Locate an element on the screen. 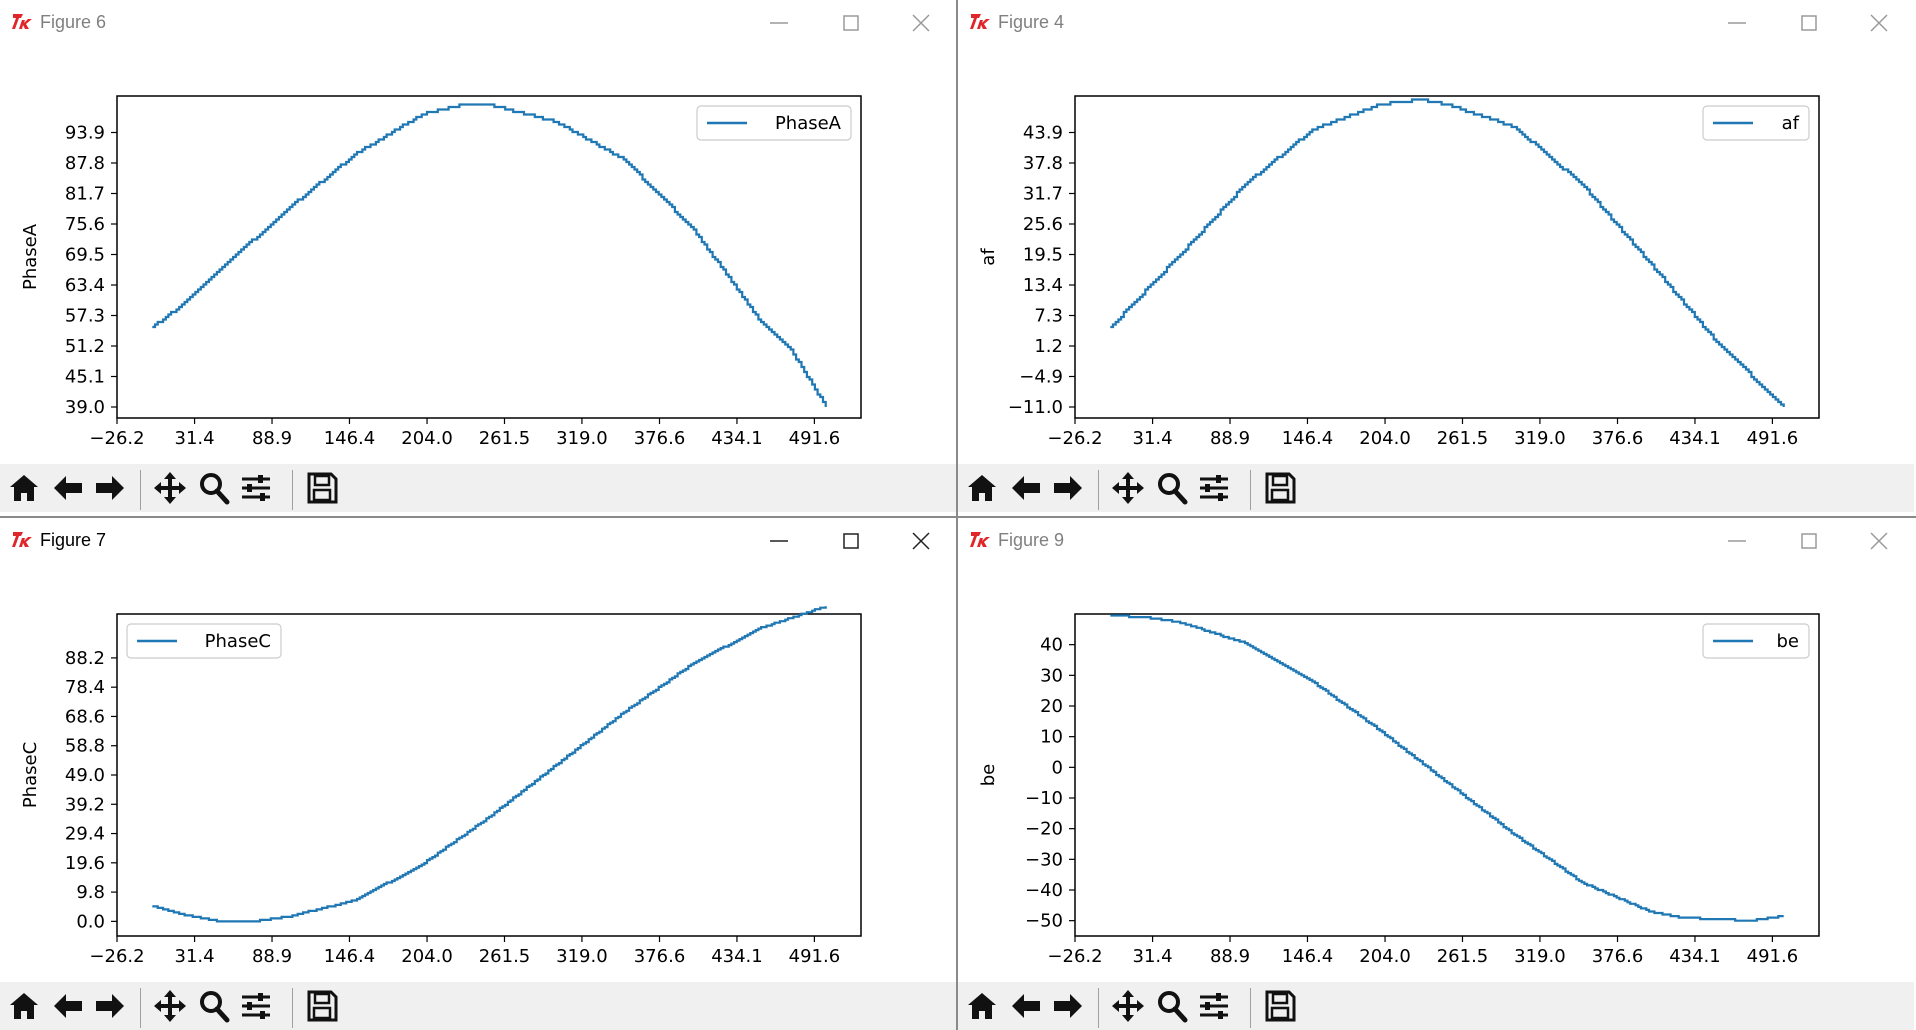 This screenshot has width=1916, height=1030. back-arrow-icon is located at coordinates (68, 490).